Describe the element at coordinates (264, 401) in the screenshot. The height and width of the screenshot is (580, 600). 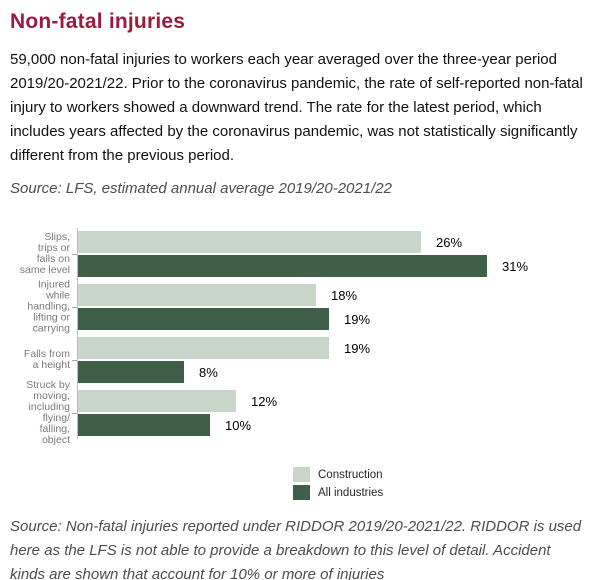
I see `bar-value-label: 12%` at that location.